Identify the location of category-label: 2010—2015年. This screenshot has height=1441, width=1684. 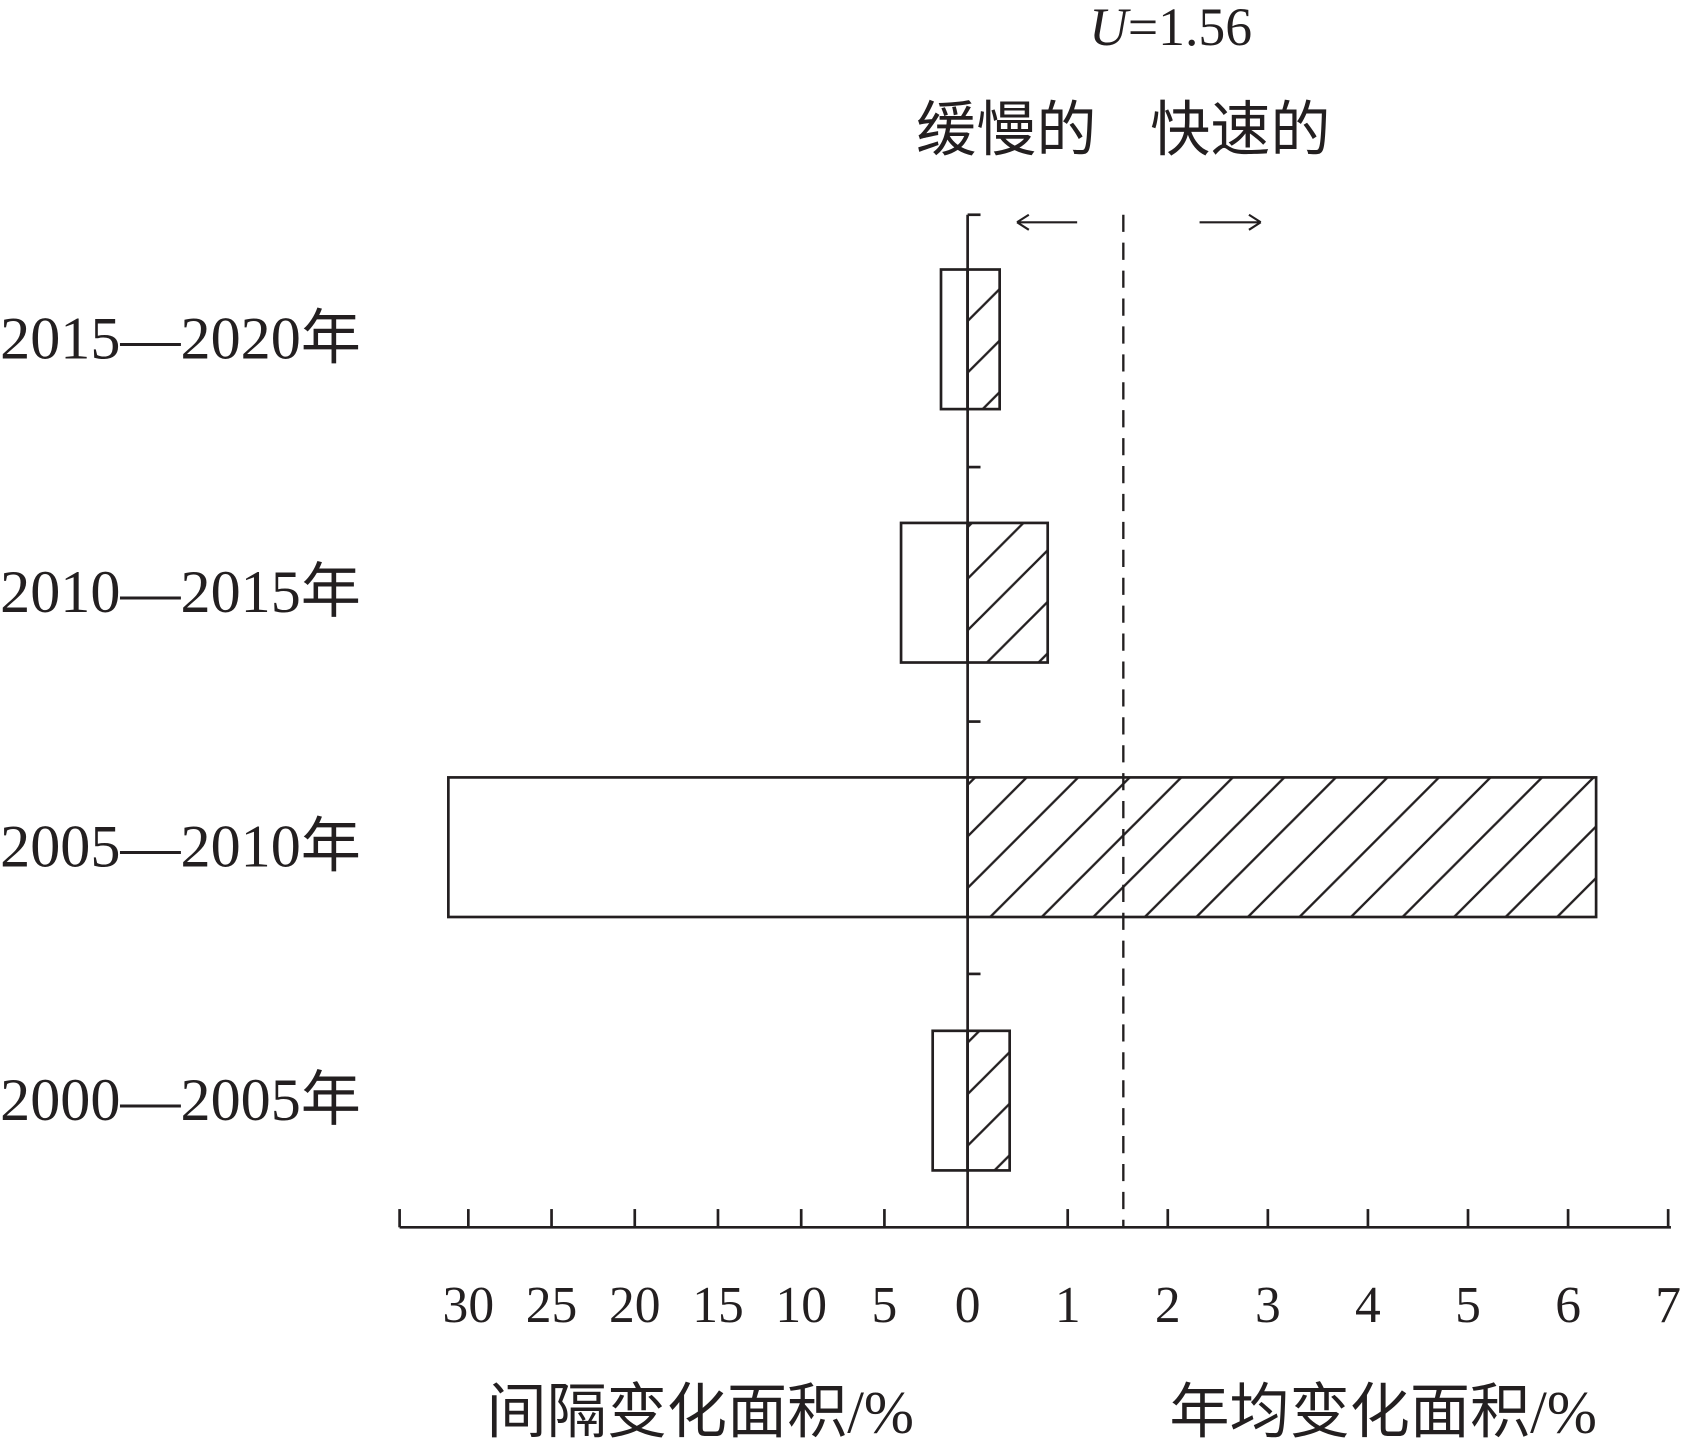
(180, 592).